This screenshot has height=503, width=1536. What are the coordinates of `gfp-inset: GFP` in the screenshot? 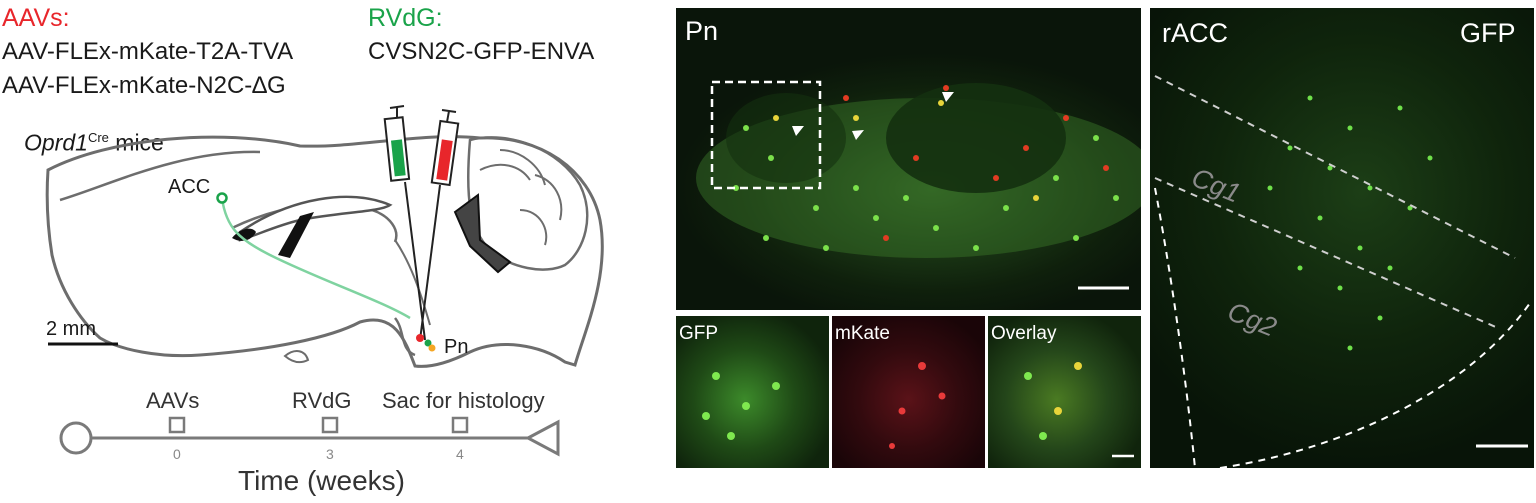 It's located at (752, 392).